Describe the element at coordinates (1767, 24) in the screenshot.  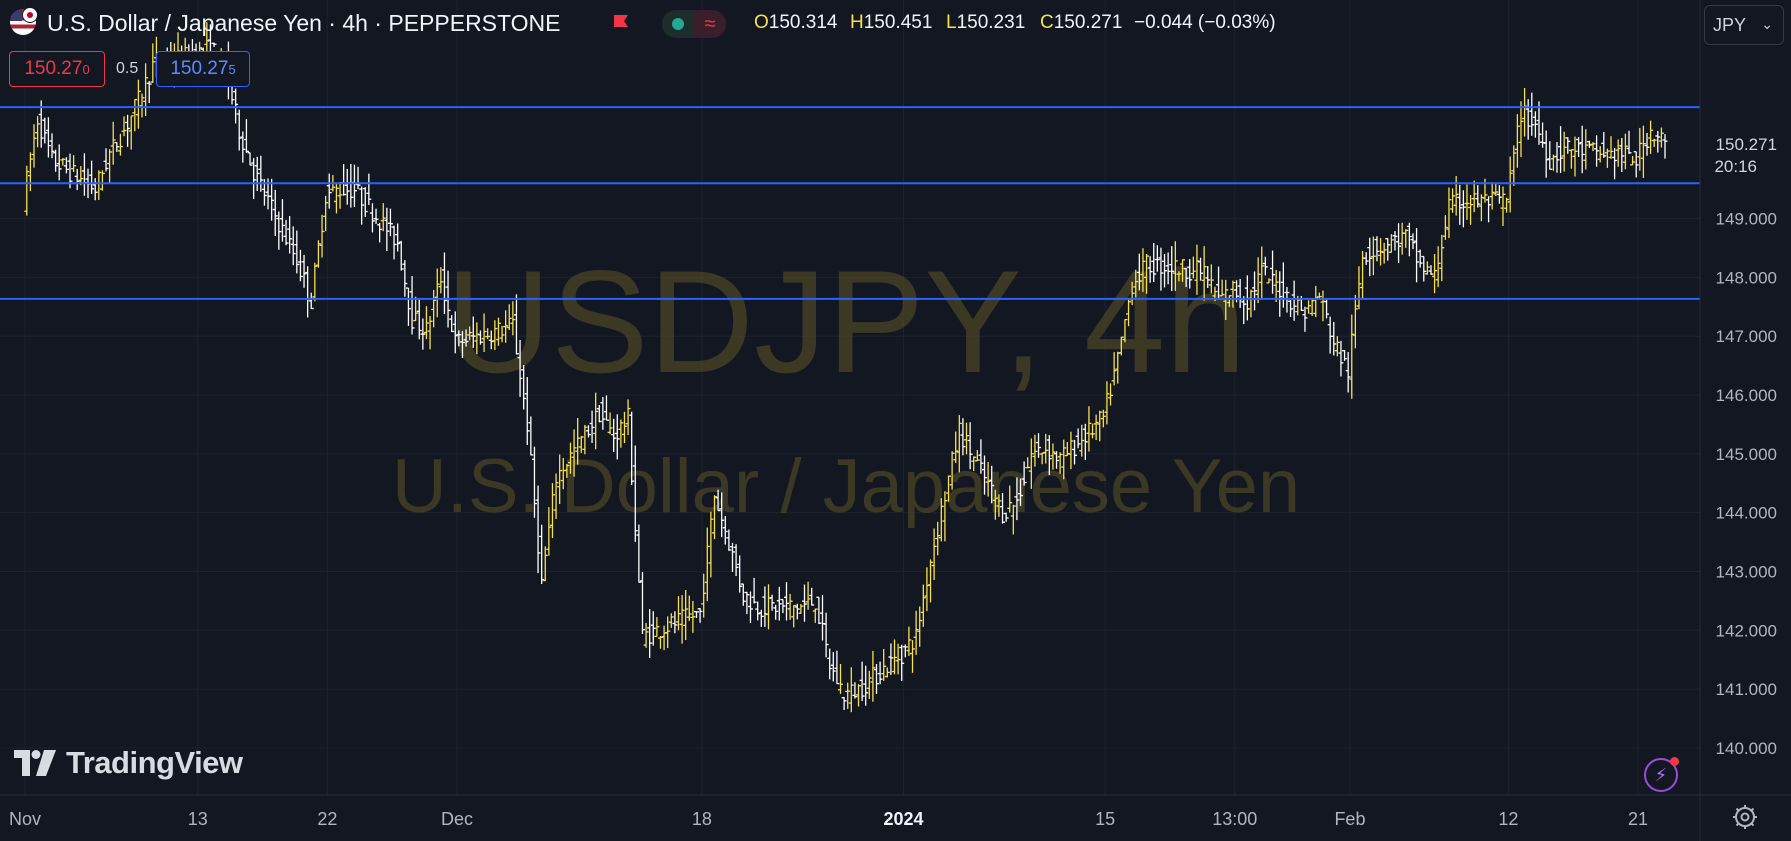
I see `chevron-down-icon: ⌄` at that location.